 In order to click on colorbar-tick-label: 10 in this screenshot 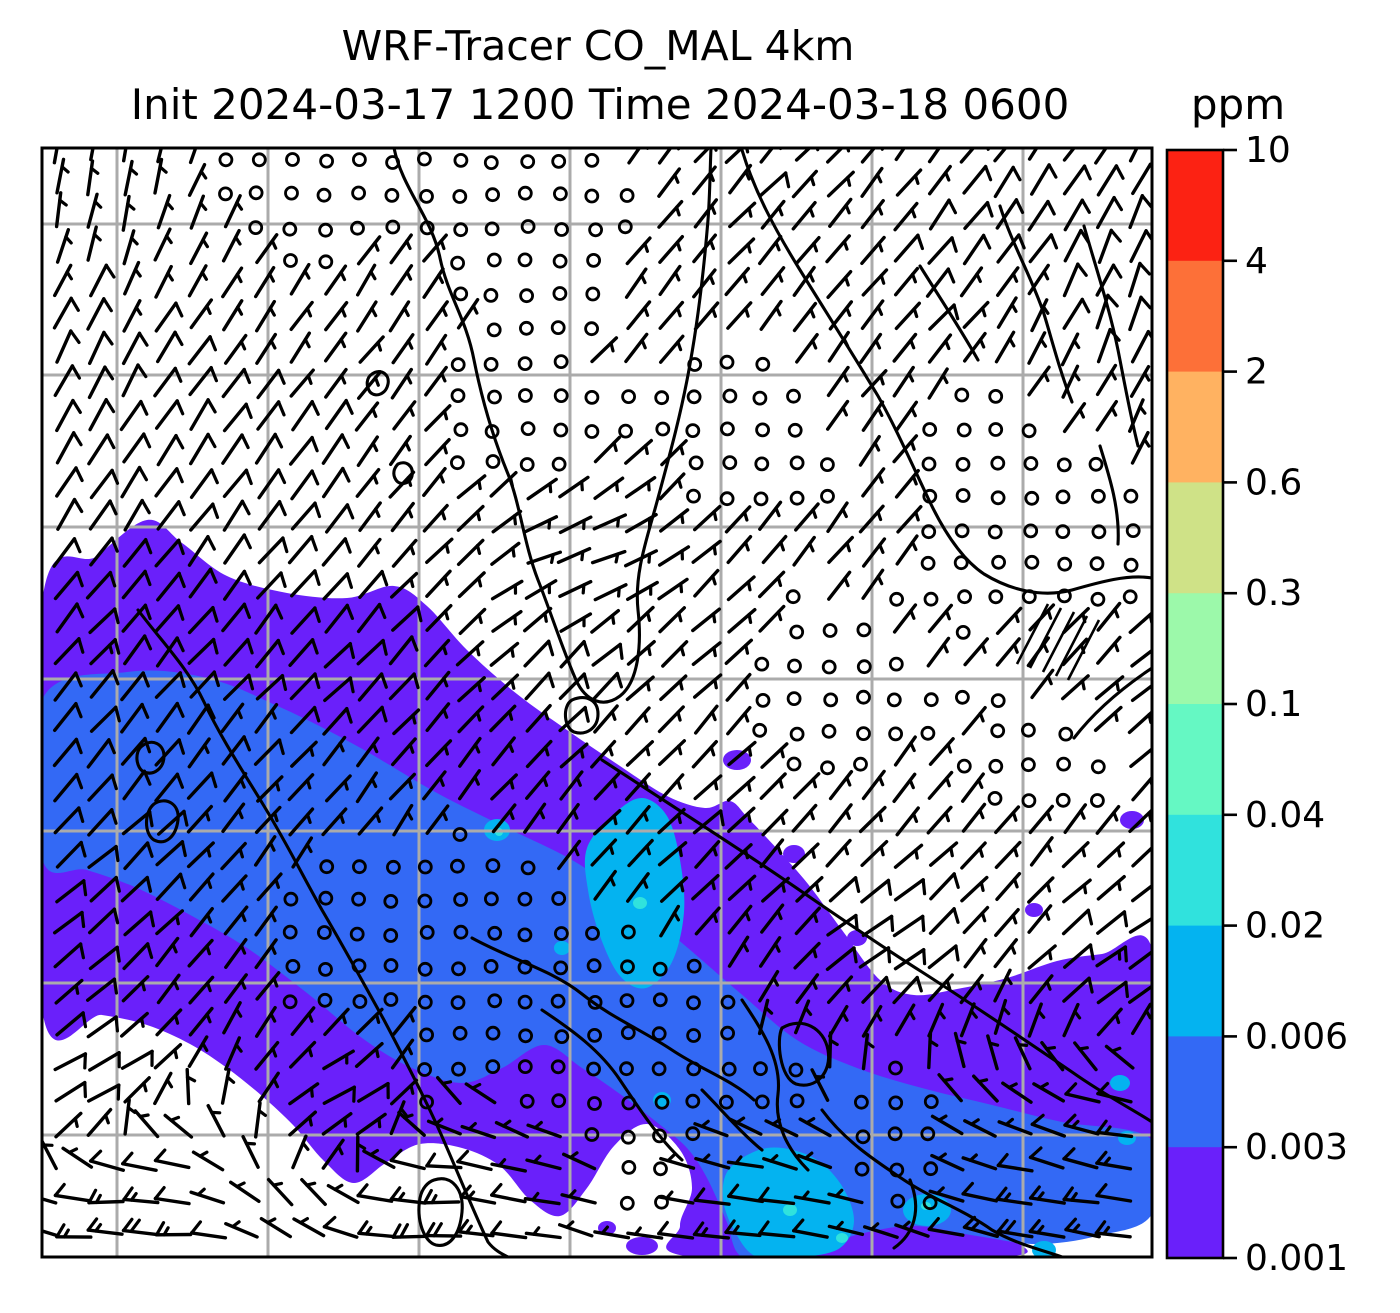, I will do `click(1268, 150)`.